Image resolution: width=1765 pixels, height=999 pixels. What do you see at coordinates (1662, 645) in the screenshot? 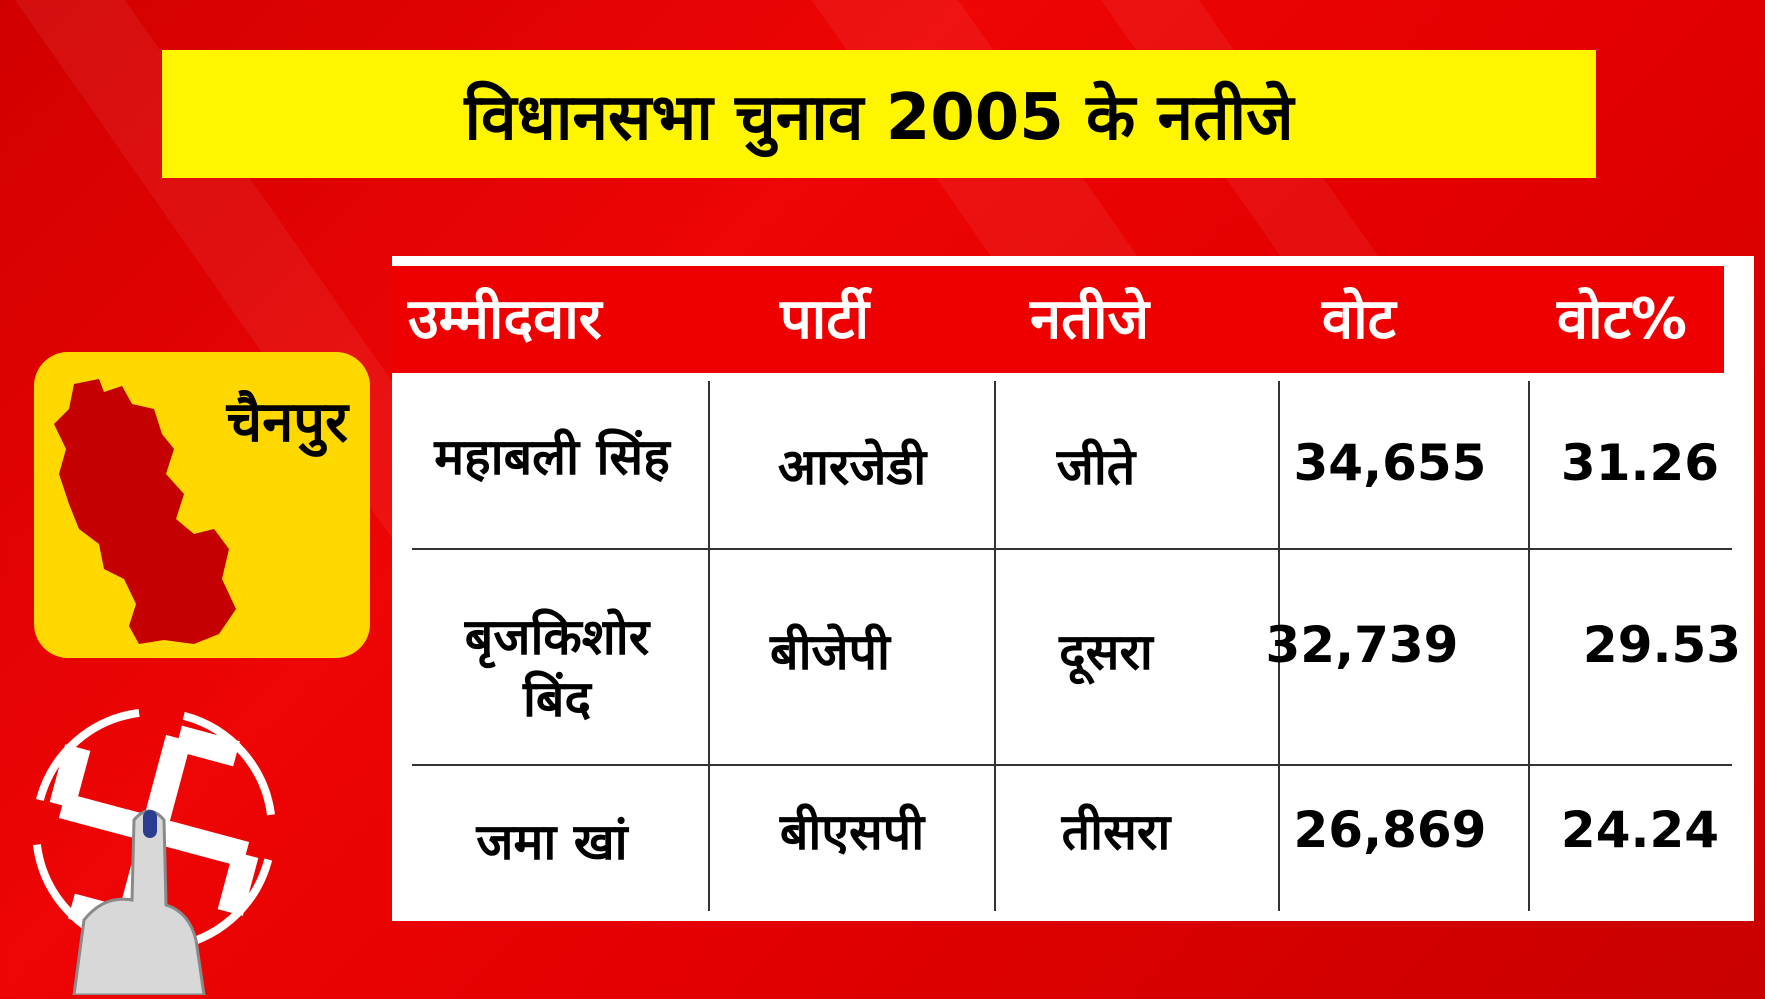
I see `vote-percent: 29.53` at bounding box center [1662, 645].